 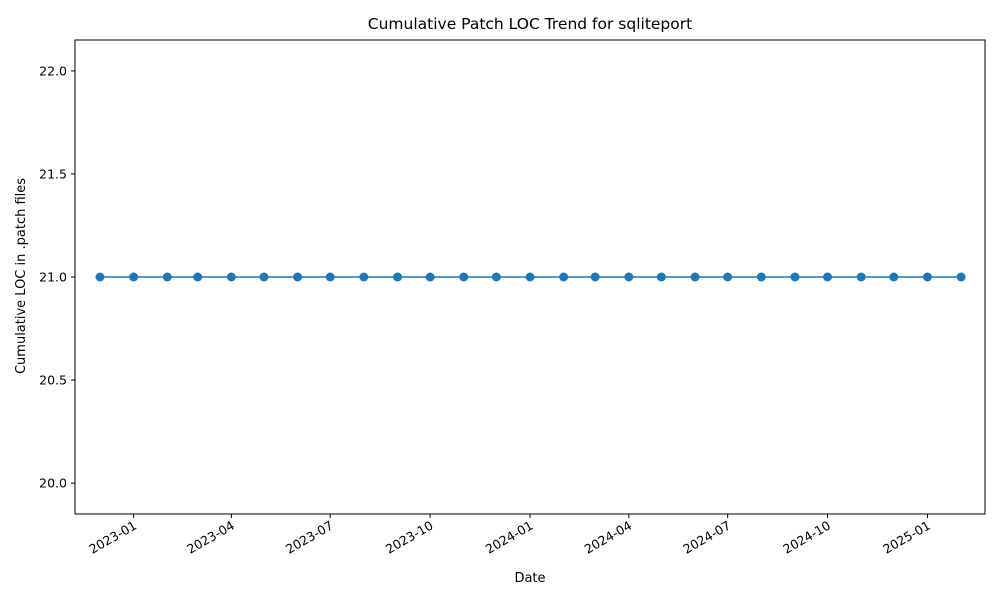 I want to click on y-axis-label: Cumulative LOC in .patch files, so click(x=21, y=276).